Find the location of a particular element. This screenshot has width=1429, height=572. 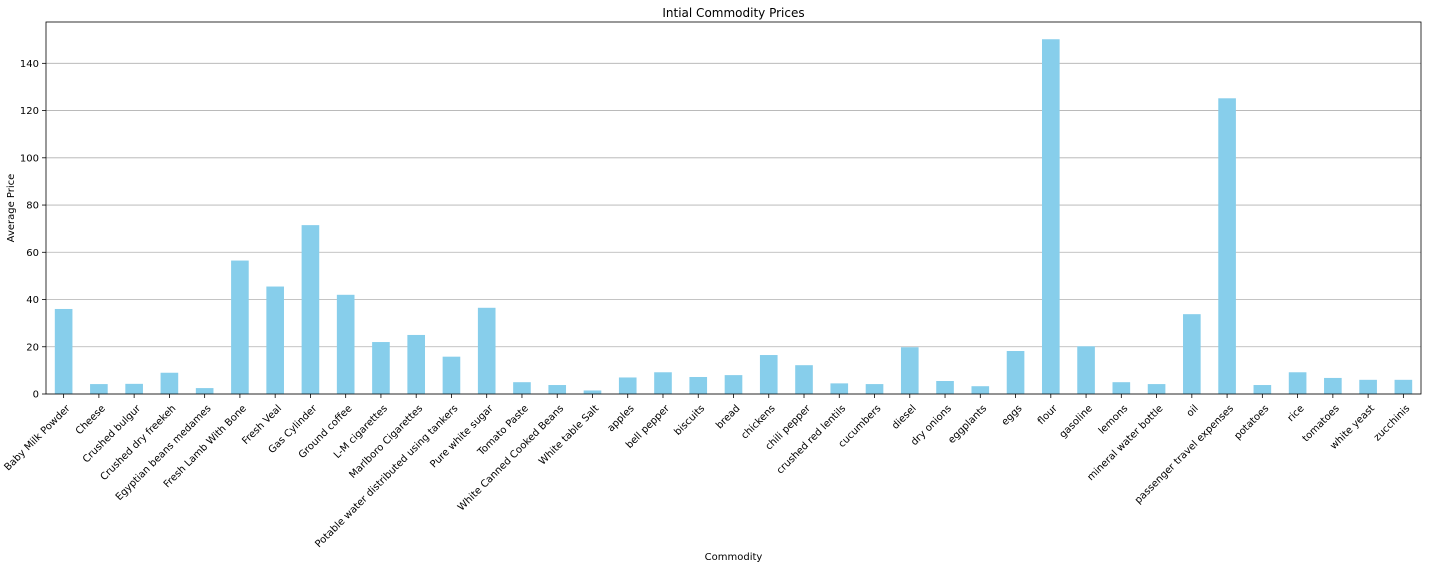

y-tick-label: 80 is located at coordinates (32, 206).